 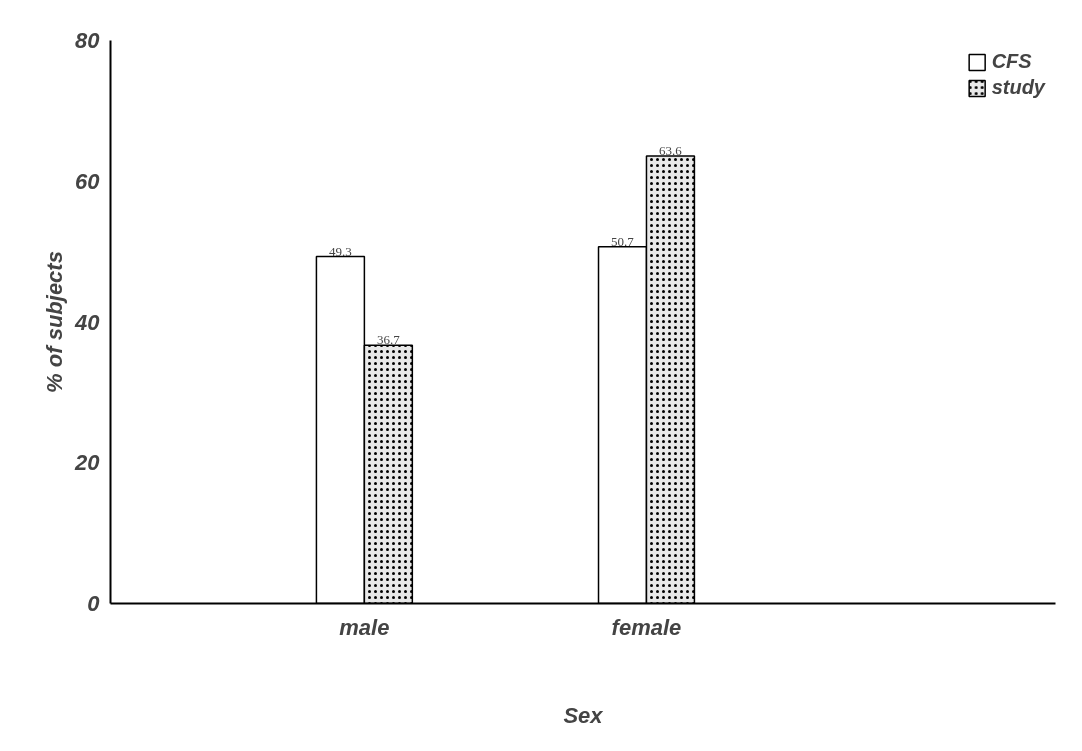 What do you see at coordinates (88, 40) in the screenshot?
I see `y-tick-label: 80` at bounding box center [88, 40].